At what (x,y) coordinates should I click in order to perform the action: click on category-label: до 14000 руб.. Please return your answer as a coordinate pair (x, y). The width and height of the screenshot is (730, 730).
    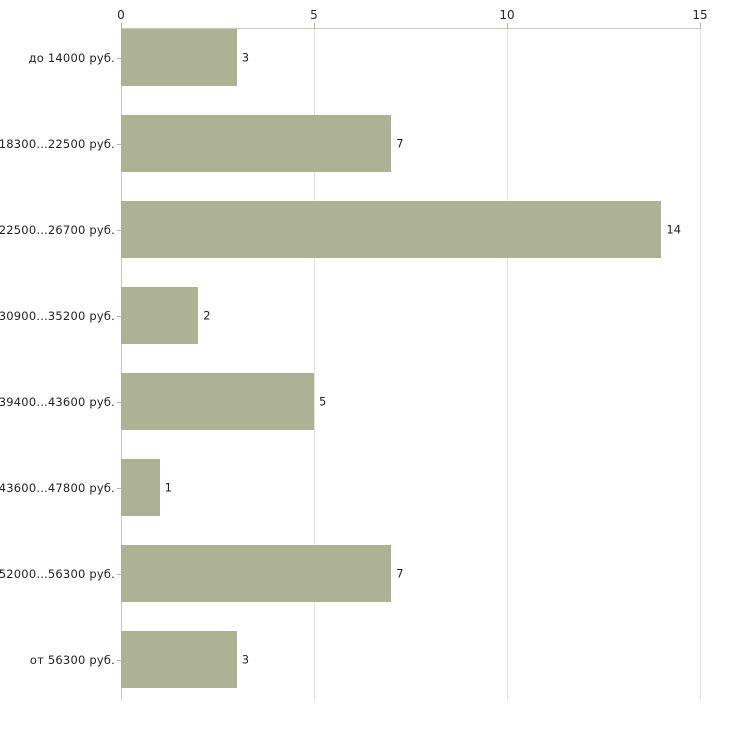
    Looking at the image, I should click on (71, 57).